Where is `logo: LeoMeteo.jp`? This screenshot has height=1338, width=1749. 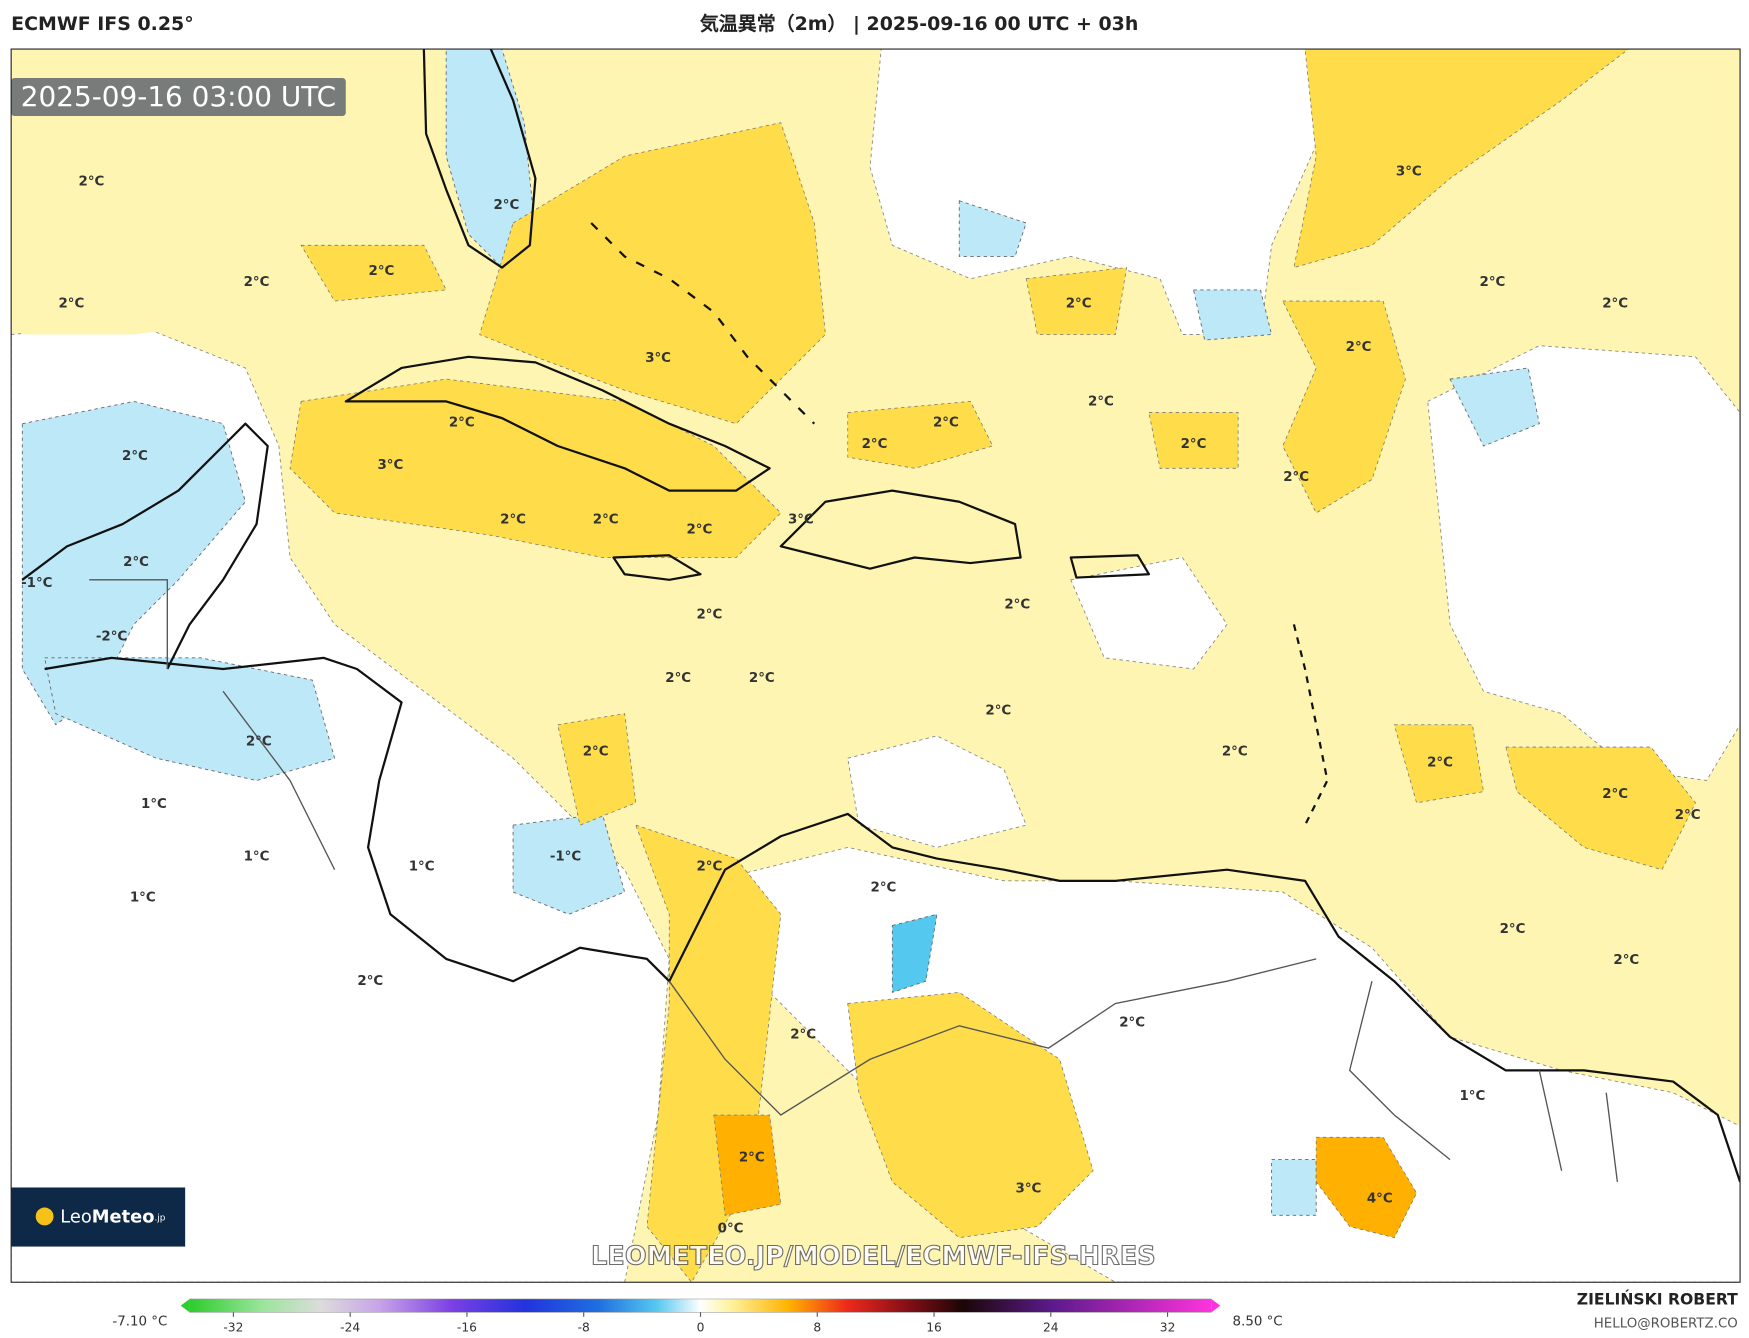 logo: LeoMeteo.jp is located at coordinates (113, 1217).